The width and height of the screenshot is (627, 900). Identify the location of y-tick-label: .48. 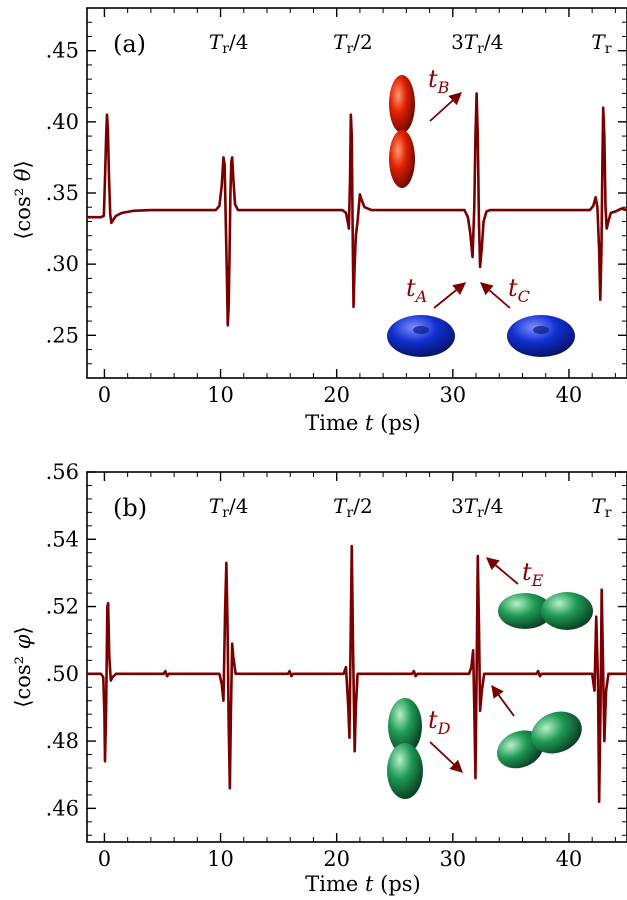
(62, 741).